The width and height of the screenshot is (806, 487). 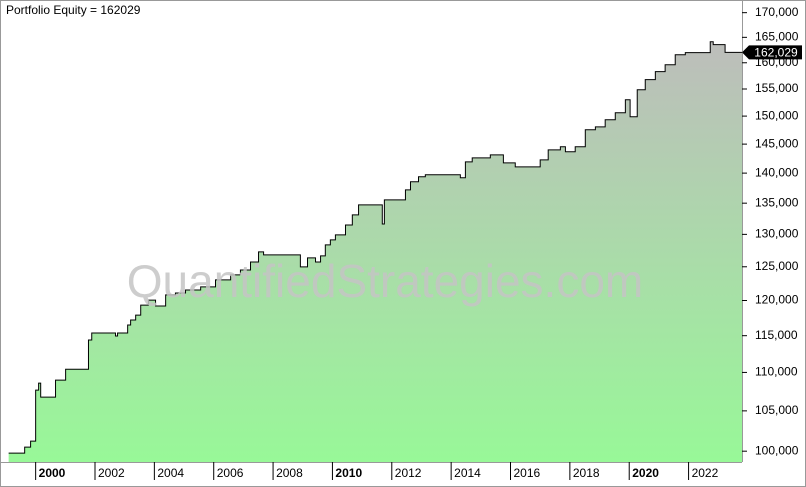 I want to click on y-tick-label: 130,000, so click(x=777, y=234).